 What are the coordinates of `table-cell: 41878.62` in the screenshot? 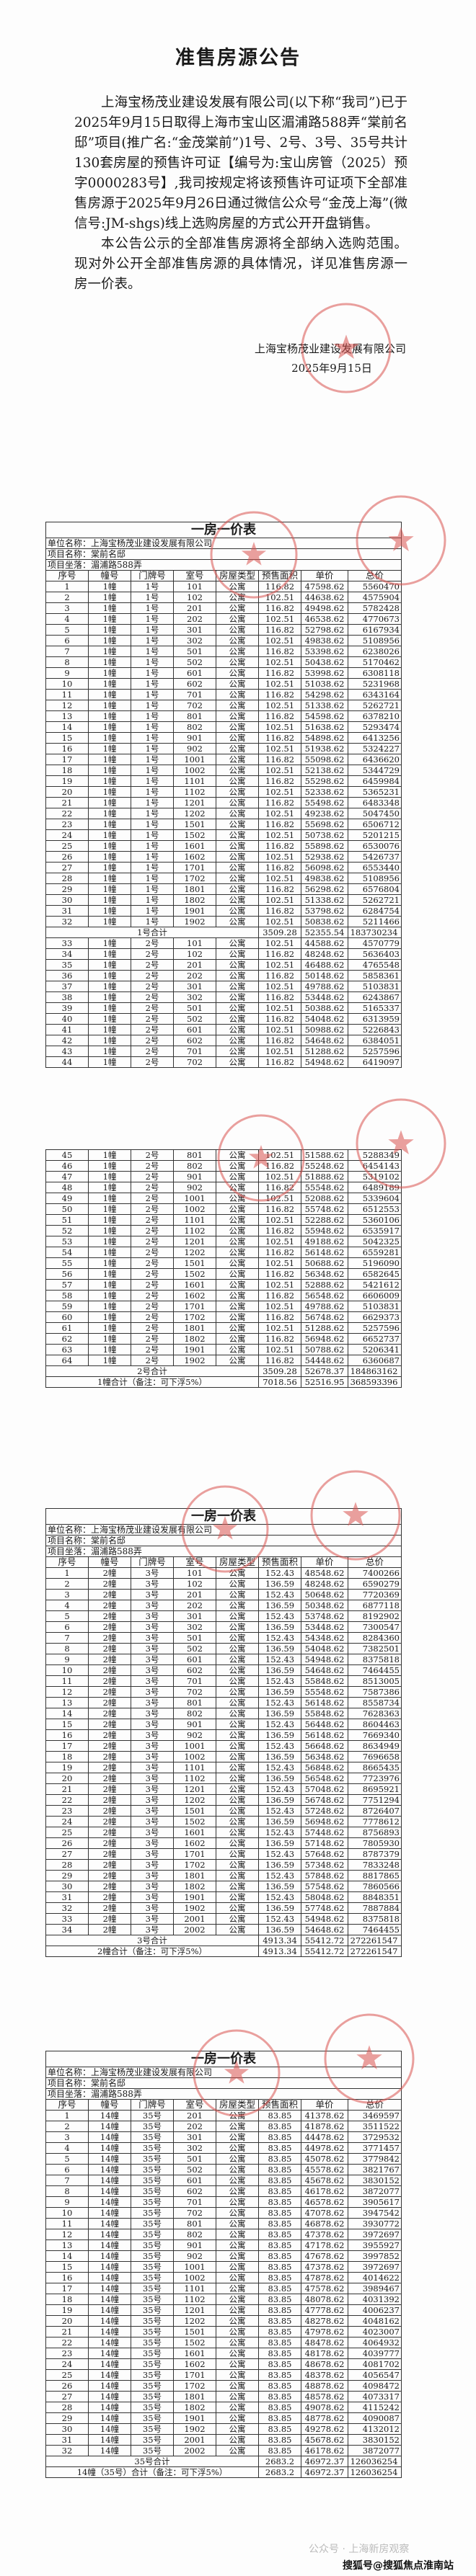 It's located at (324, 2126).